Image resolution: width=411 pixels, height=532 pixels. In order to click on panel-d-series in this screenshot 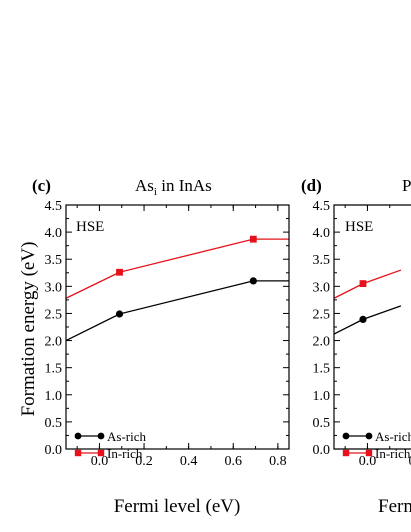, I will do `click(367, 302)`.